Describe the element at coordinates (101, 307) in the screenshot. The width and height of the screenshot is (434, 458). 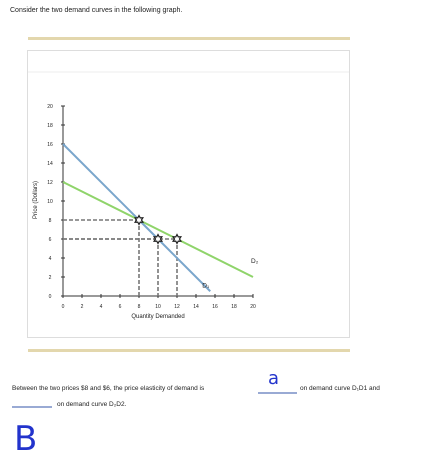
I see `x-tick-label: 4` at that location.